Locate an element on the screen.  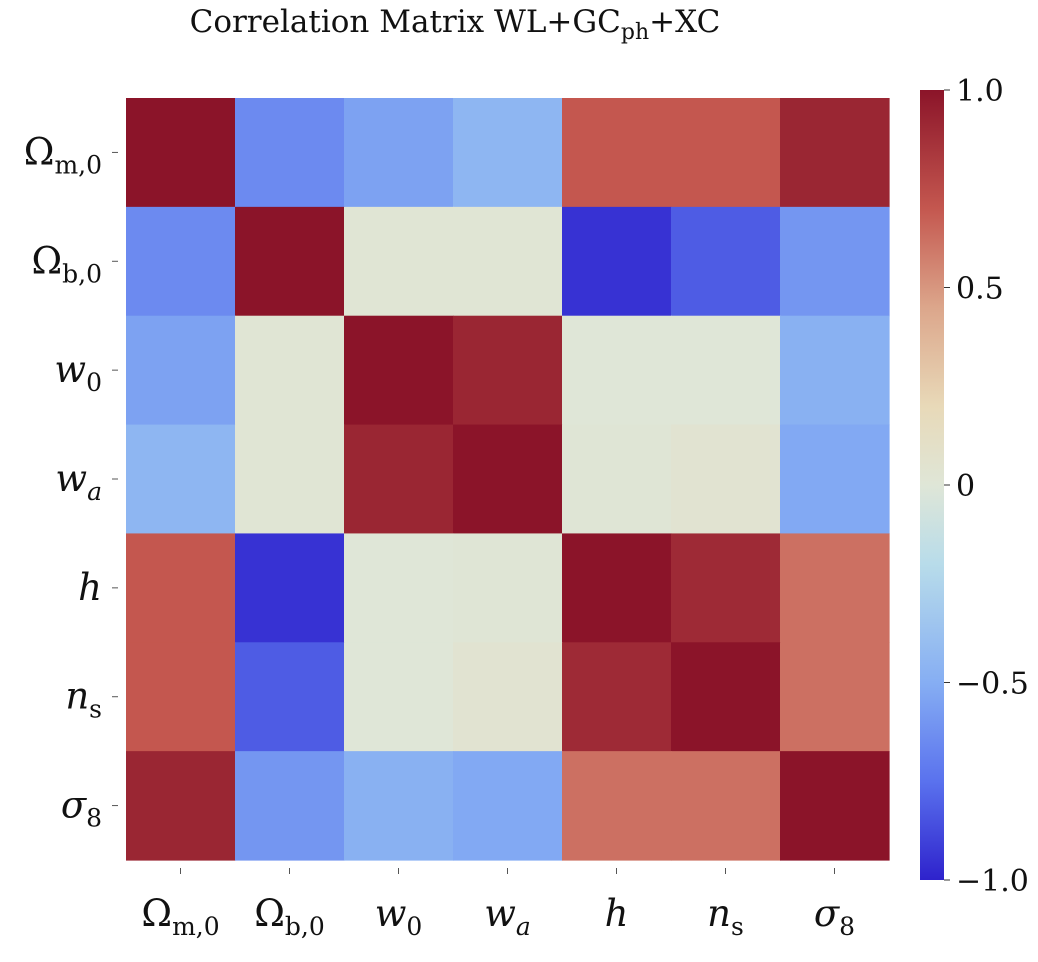
colorbar-tick-label-0: 1.0 is located at coordinates (980, 91).